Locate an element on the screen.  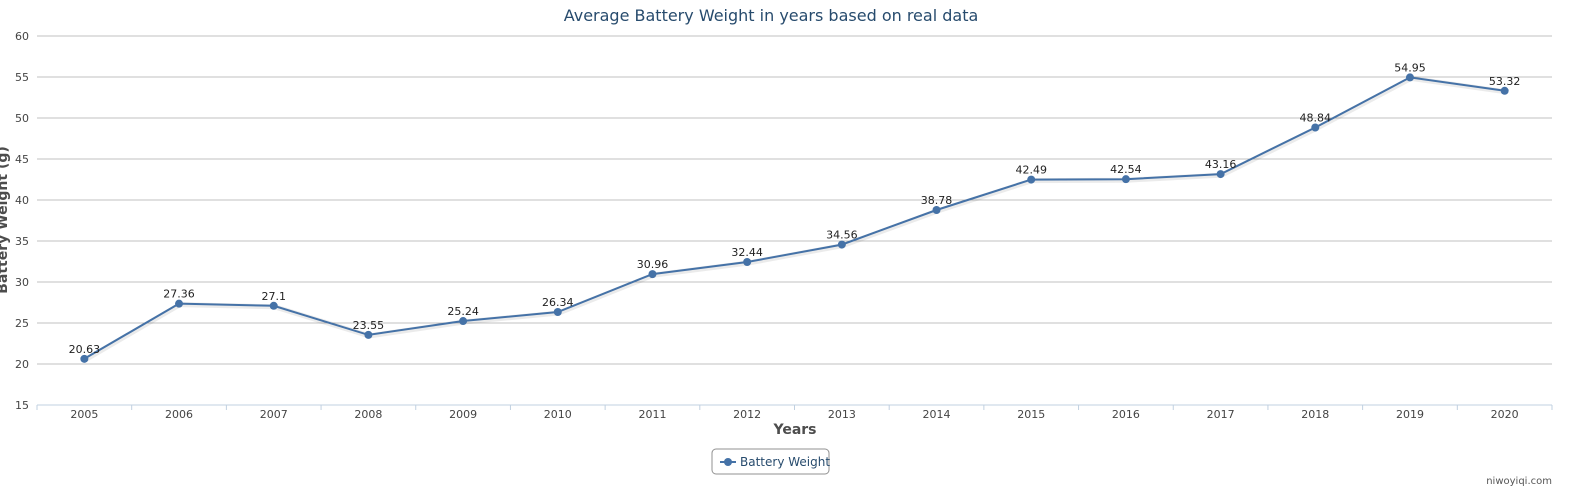
x-tick-2007: 2007 is located at coordinates (274, 414).